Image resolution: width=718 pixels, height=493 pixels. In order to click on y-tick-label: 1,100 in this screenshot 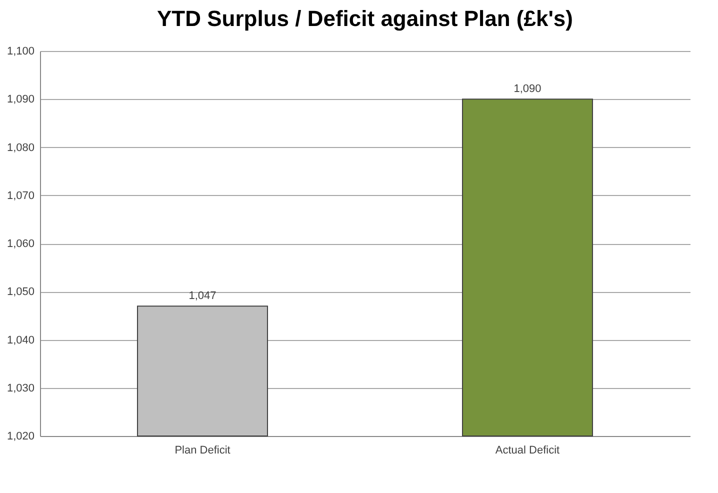, I will do `click(20, 52)`.